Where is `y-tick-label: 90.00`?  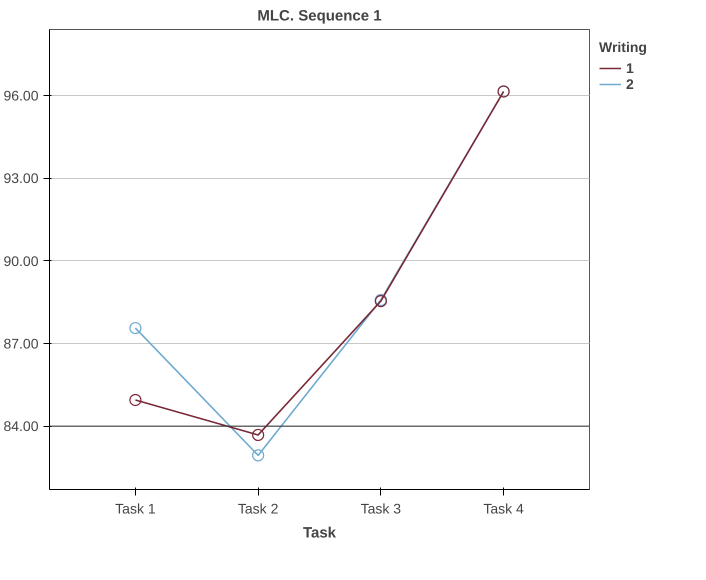
y-tick-label: 90.00 is located at coordinates (21, 260).